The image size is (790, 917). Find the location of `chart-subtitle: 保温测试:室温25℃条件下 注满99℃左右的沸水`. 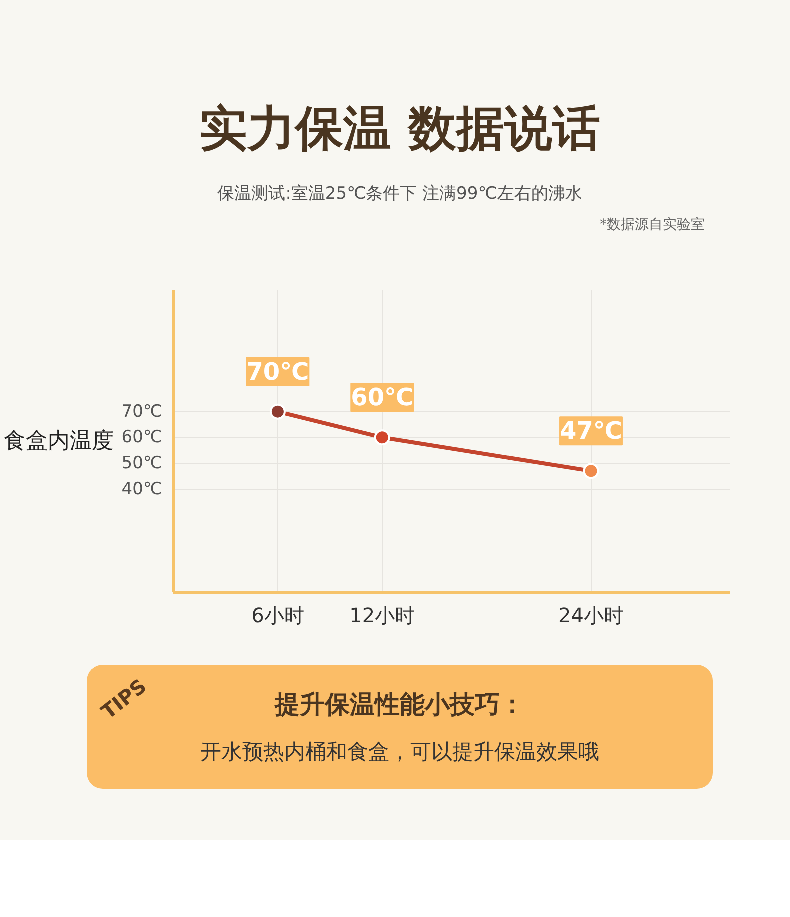

chart-subtitle: 保温测试:室温25℃条件下 注满99℃左右的沸水 is located at coordinates (400, 194).